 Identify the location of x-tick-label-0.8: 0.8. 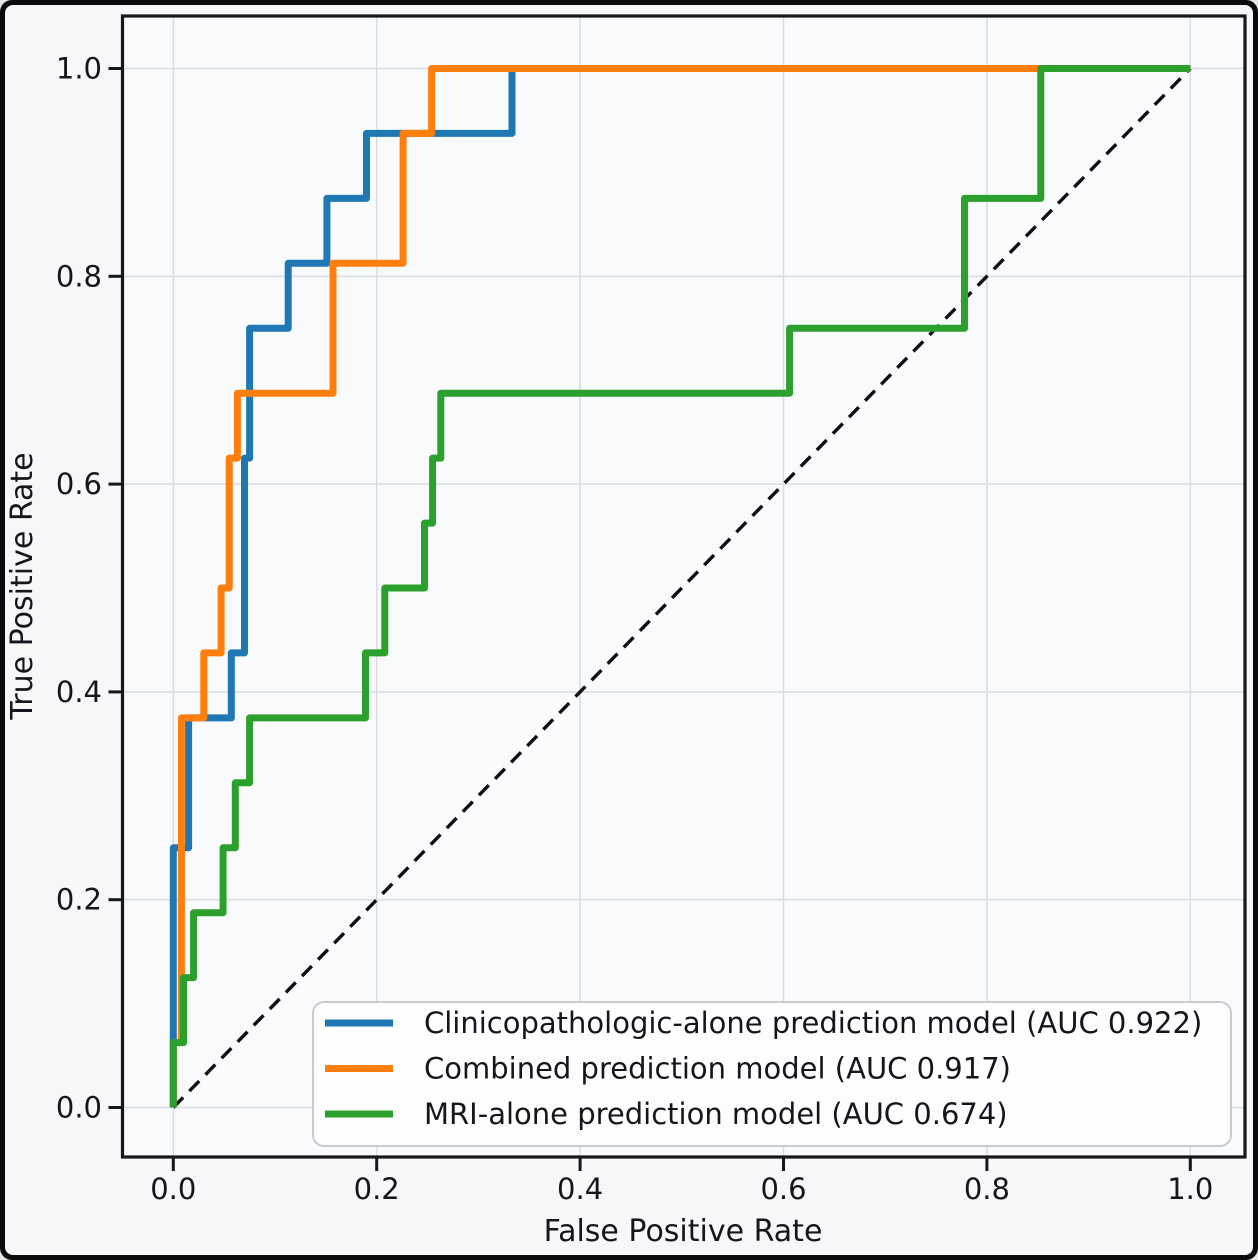
(987, 1189).